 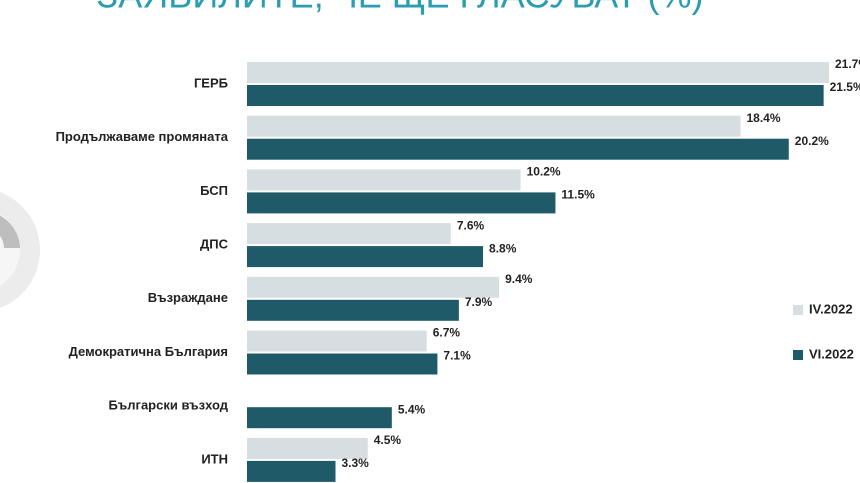 What do you see at coordinates (763, 118) in the screenshot?
I see `value-label: 18.4%` at bounding box center [763, 118].